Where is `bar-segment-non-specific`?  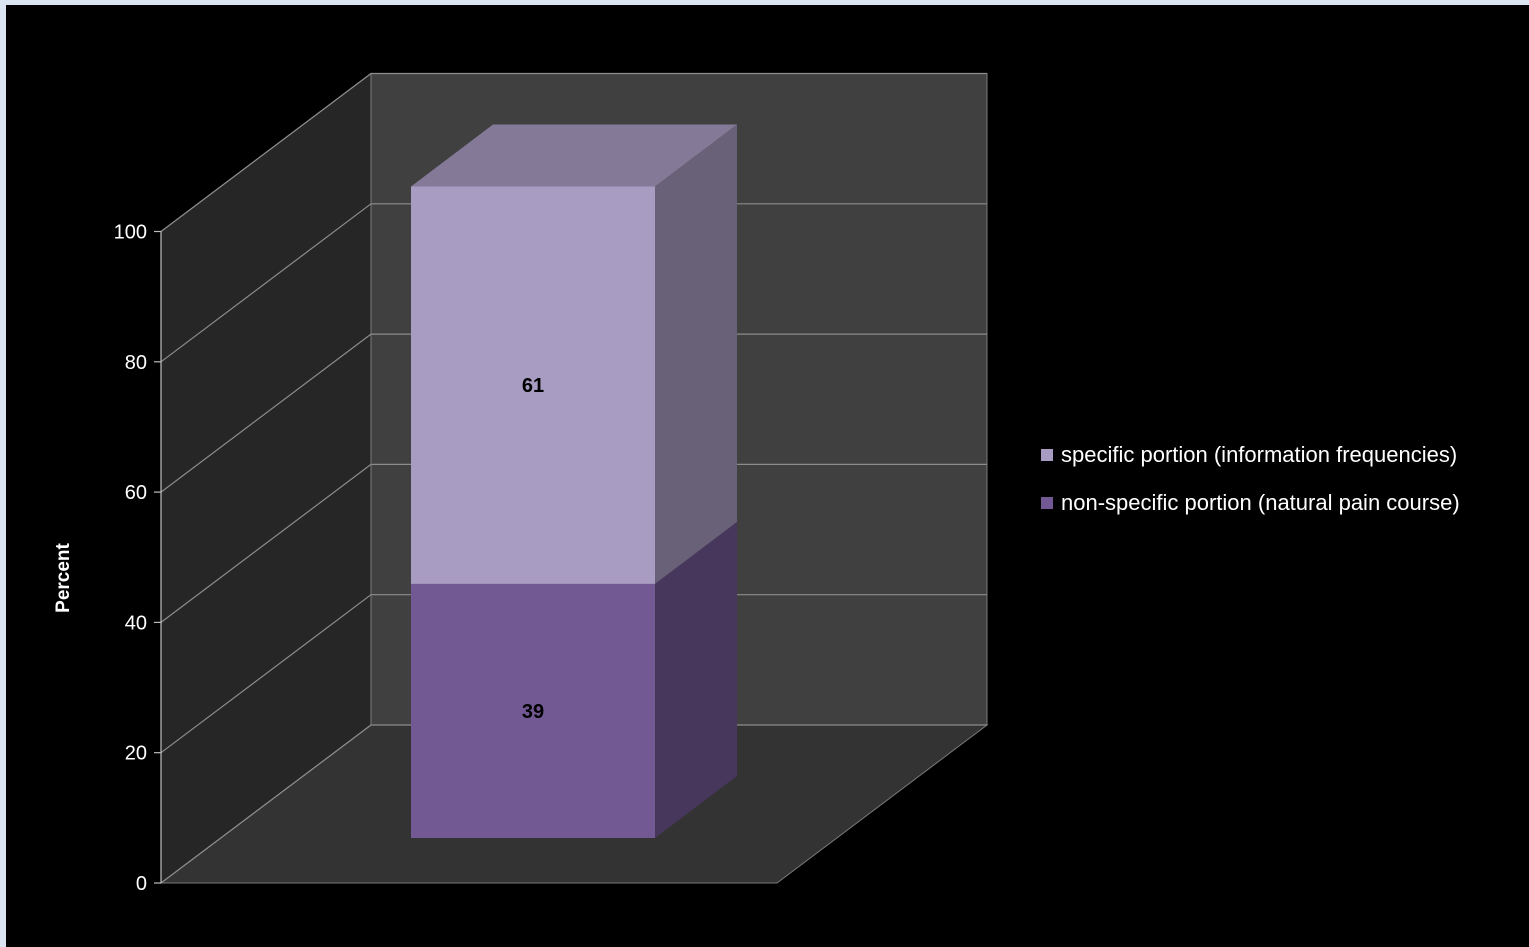
bar-segment-non-specific is located at coordinates (533, 710).